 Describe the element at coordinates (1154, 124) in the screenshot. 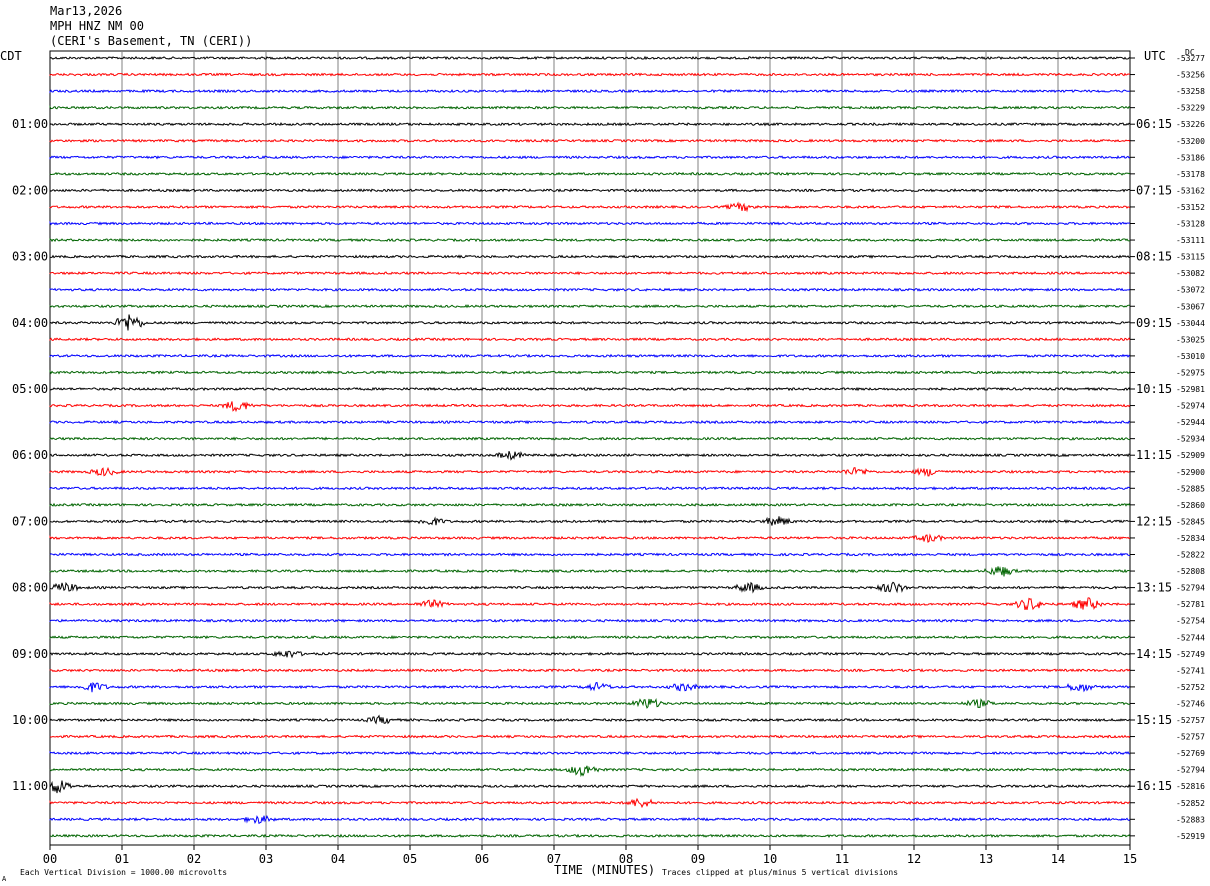

I see `right-hour-label: 06:15` at that location.